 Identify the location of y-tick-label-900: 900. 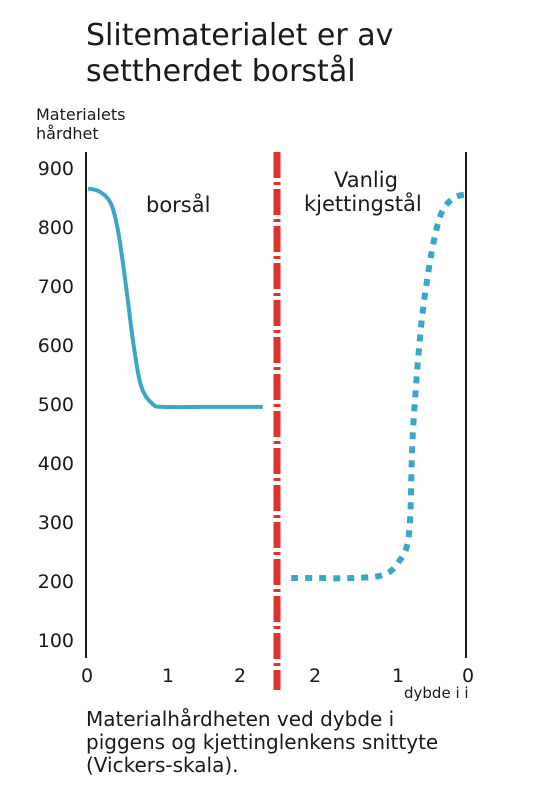
(56, 169).